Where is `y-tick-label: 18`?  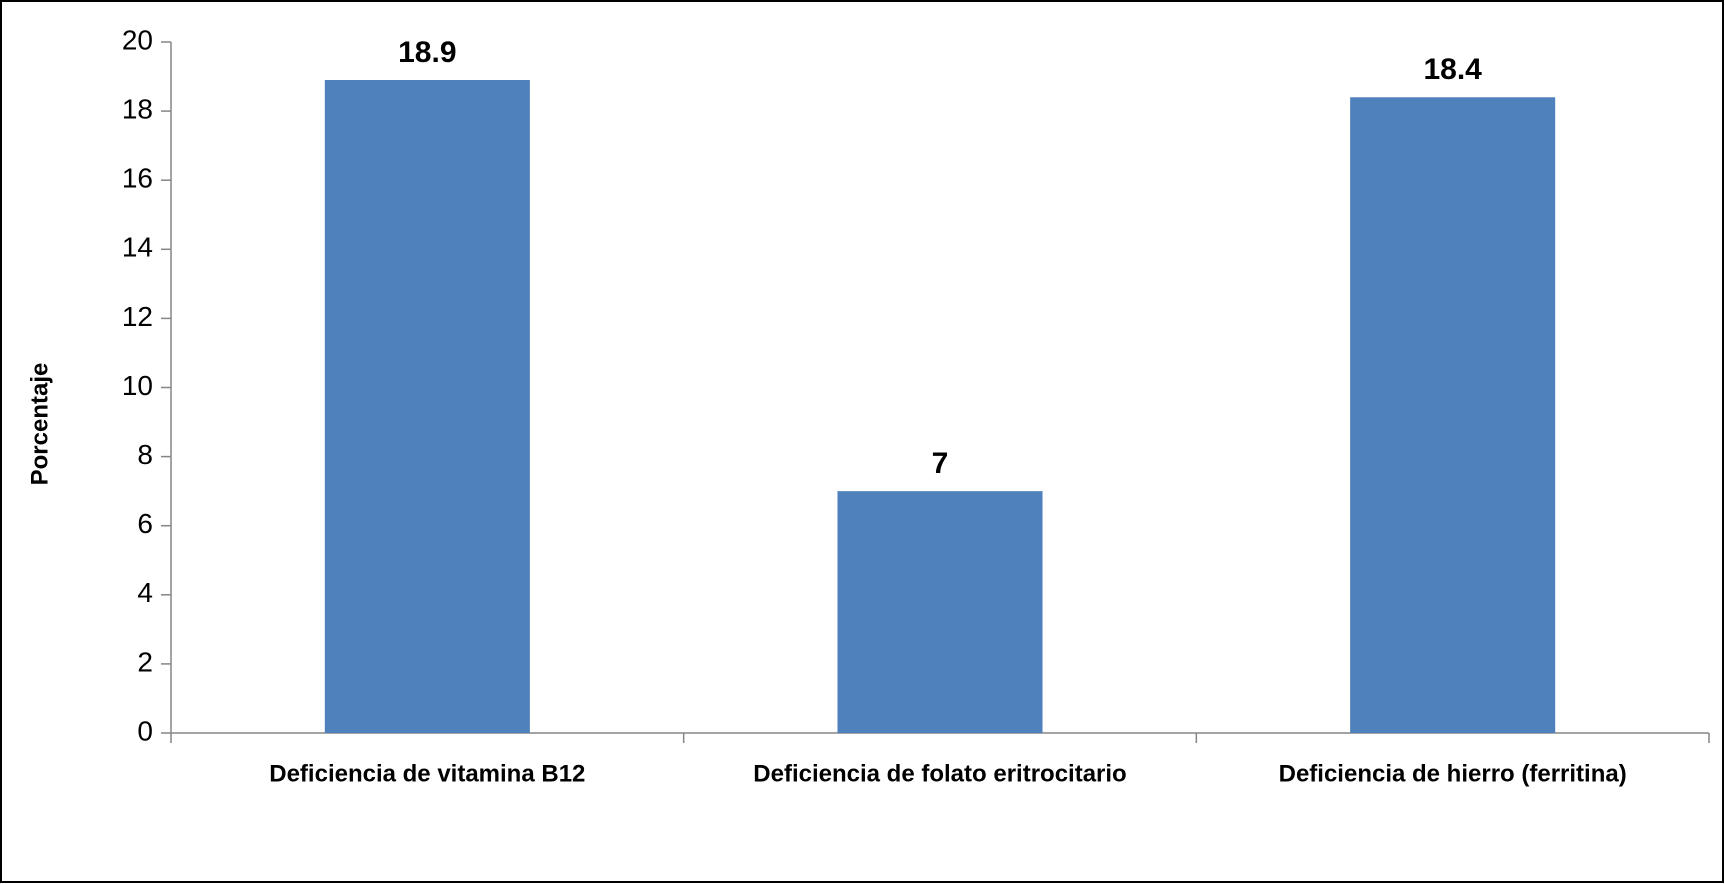
y-tick-label: 18 is located at coordinates (137, 108).